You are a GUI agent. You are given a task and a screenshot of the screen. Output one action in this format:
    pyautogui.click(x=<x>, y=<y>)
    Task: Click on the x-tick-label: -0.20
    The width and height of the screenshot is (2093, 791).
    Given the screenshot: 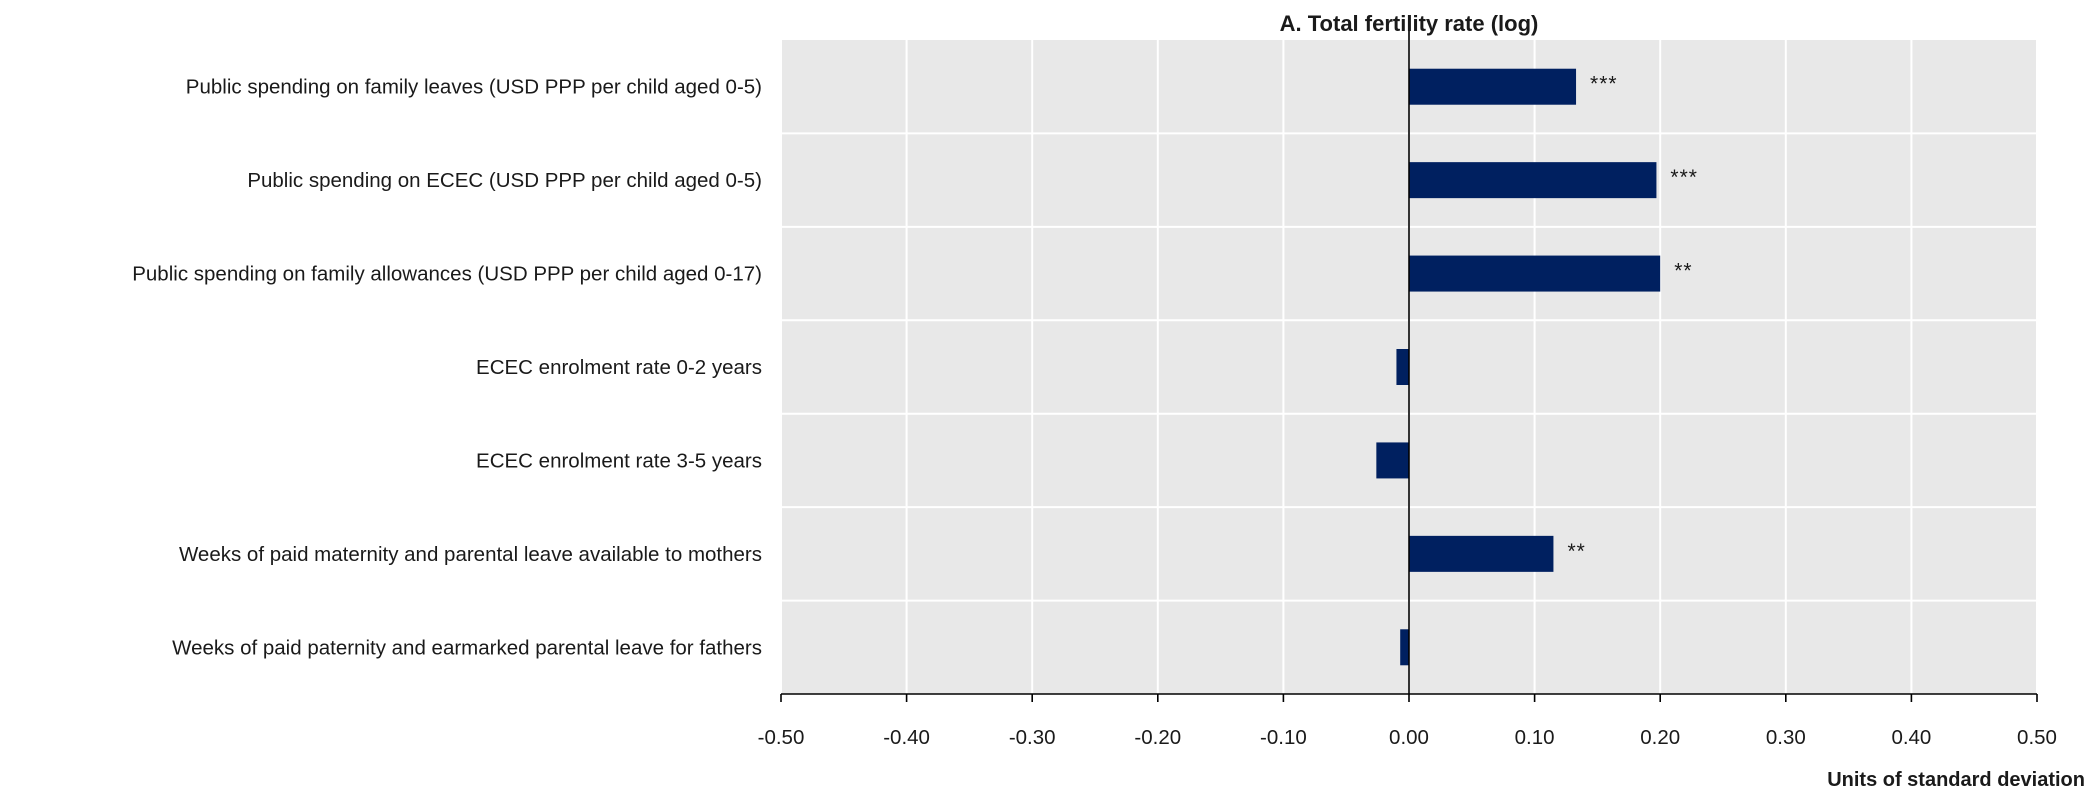 What is the action you would take?
    pyautogui.click(x=1157, y=737)
    